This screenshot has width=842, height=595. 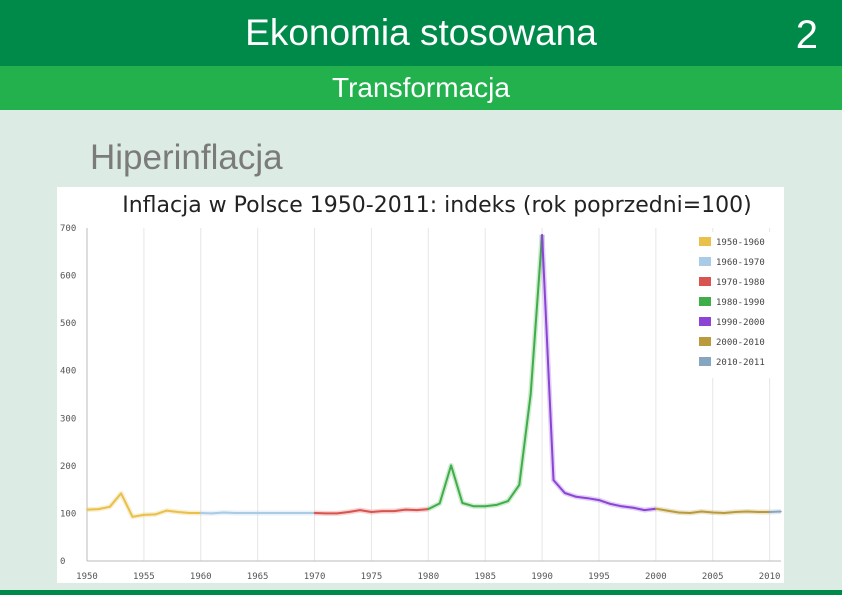 I want to click on section-heading: Hiperinflacja, so click(x=186, y=157).